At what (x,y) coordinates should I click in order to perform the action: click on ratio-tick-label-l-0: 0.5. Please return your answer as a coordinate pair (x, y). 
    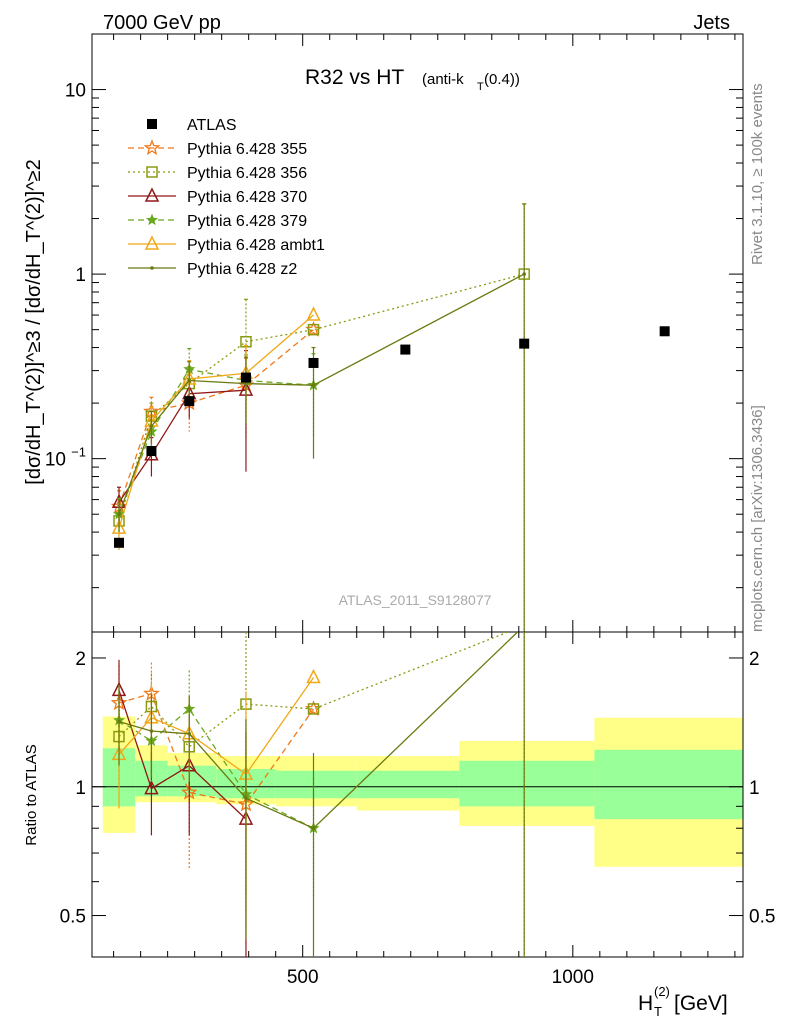
    Looking at the image, I should click on (73, 917).